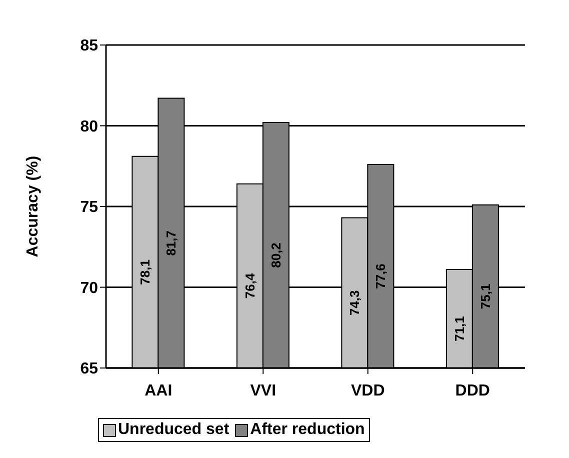 This screenshot has width=569, height=458. Describe the element at coordinates (145, 272) in the screenshot. I see `data-label: 78,1` at that location.